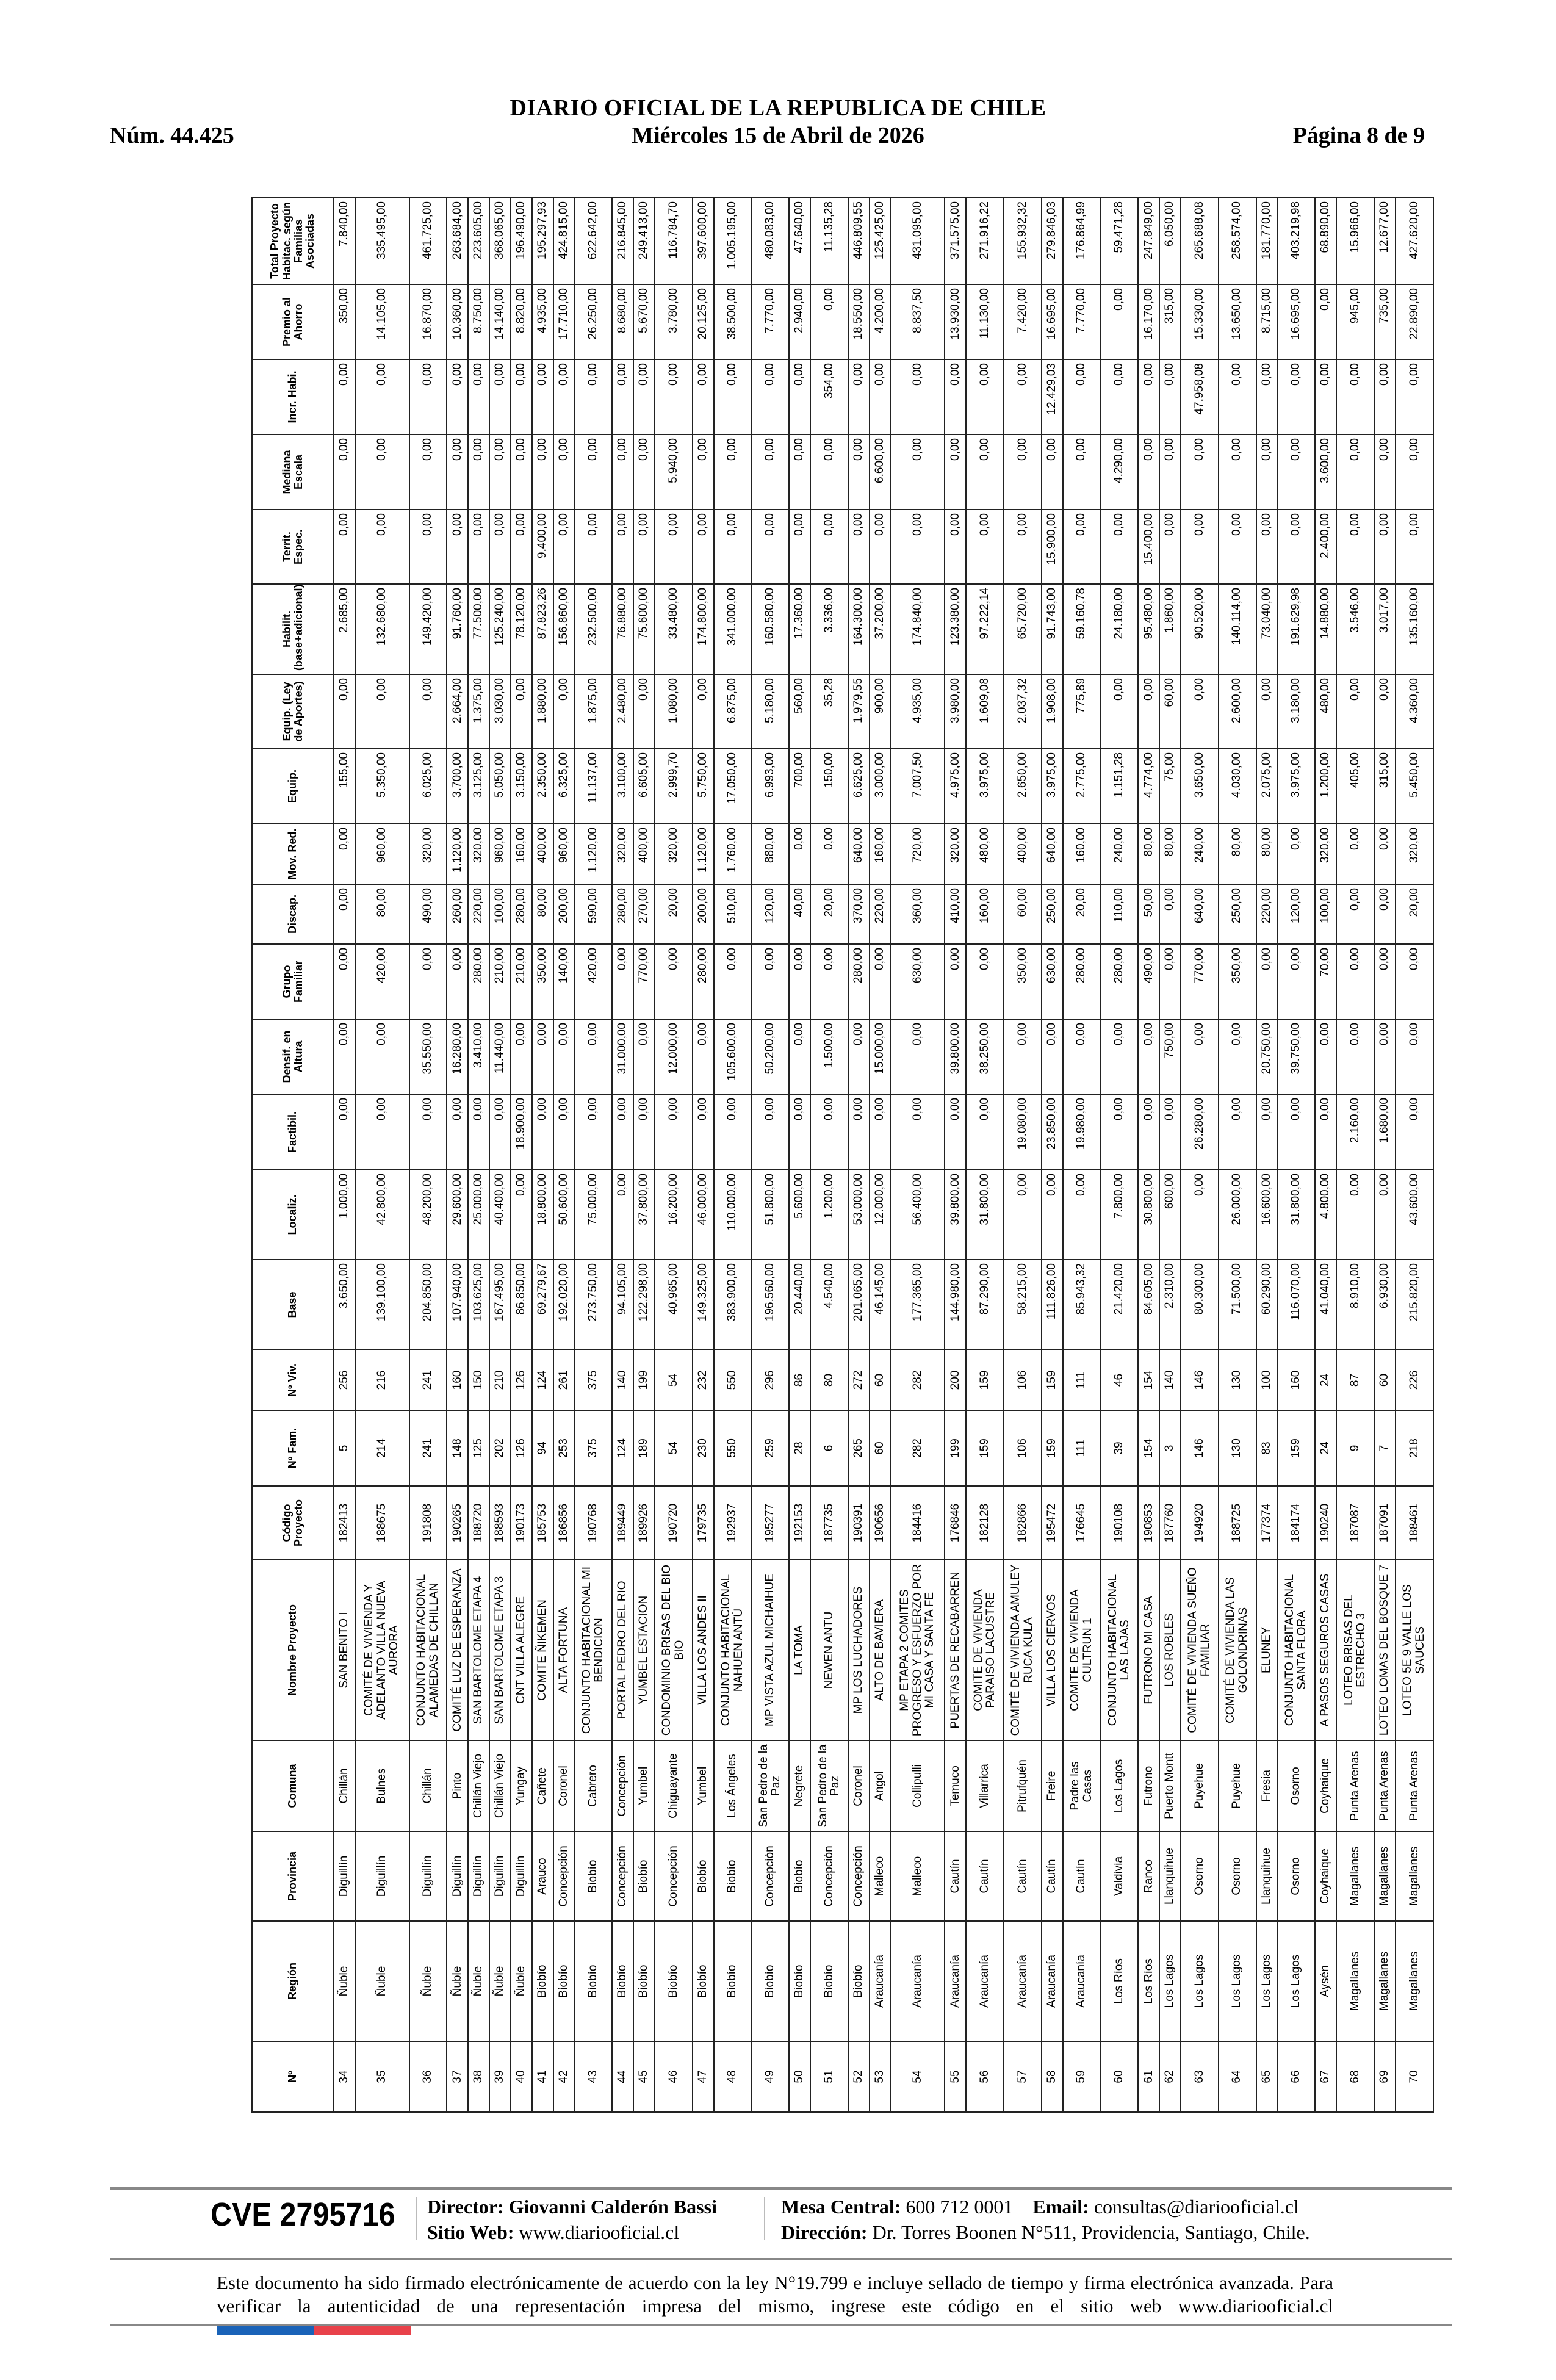 This screenshot has width=1556, height=2380. Describe the element at coordinates (564, 321) in the screenshot. I see `cell-premio-ahorro: 17.710,00` at that location.